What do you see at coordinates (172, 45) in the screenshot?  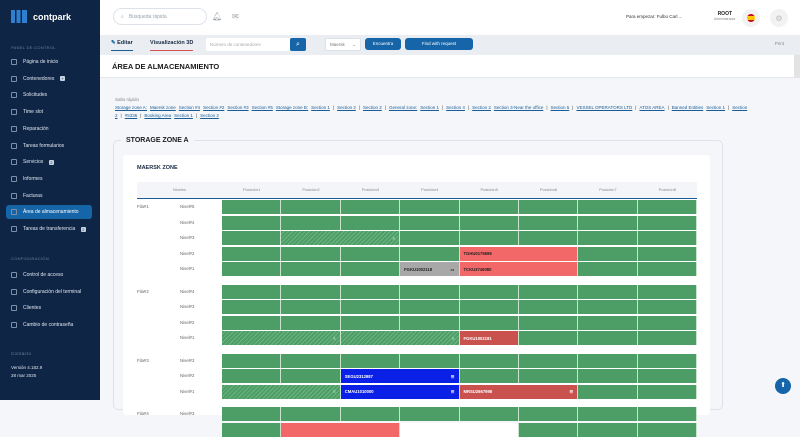 I see `tab-3d-view: Visualización 3D` at bounding box center [172, 45].